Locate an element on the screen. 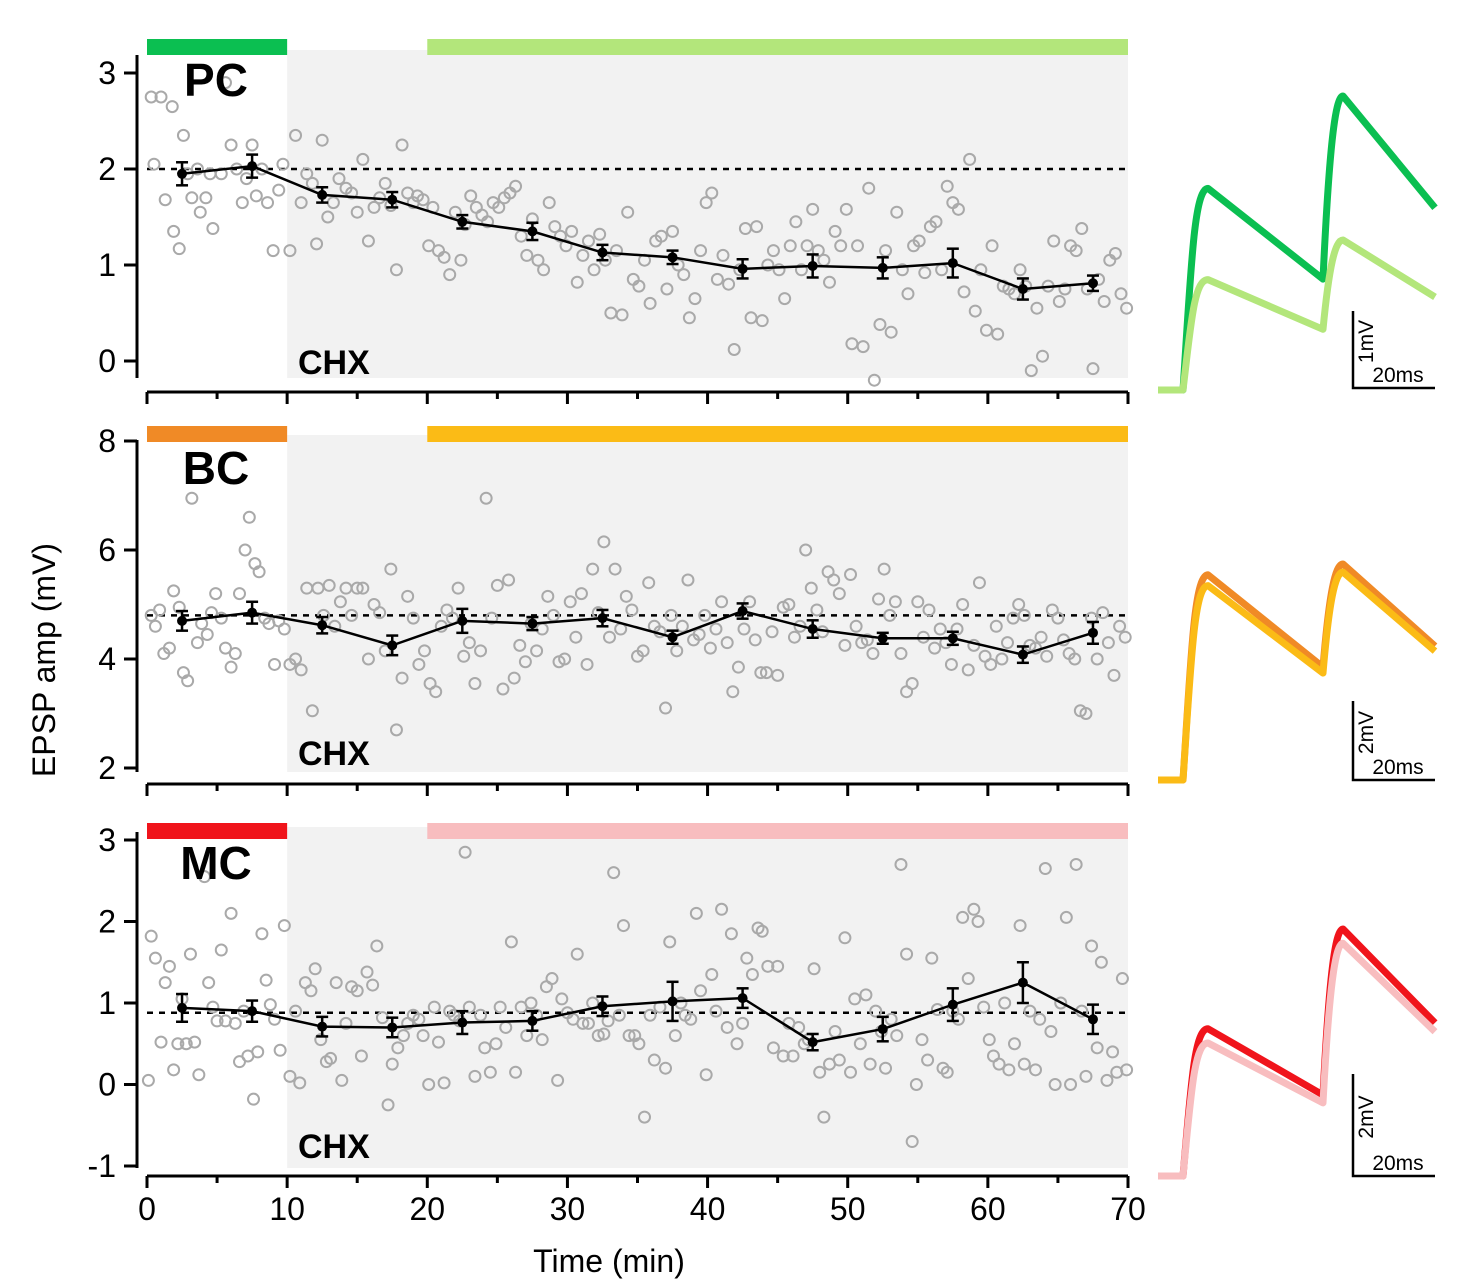 This screenshot has height=1288, width=1470. y-tick-label: 8 is located at coordinates (107, 441).